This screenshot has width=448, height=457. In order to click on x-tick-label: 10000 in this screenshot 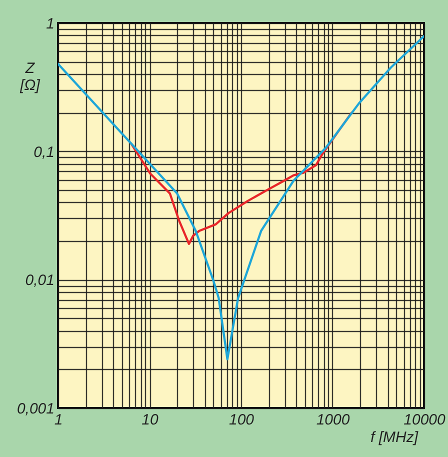, I will do `click(425, 420)`.